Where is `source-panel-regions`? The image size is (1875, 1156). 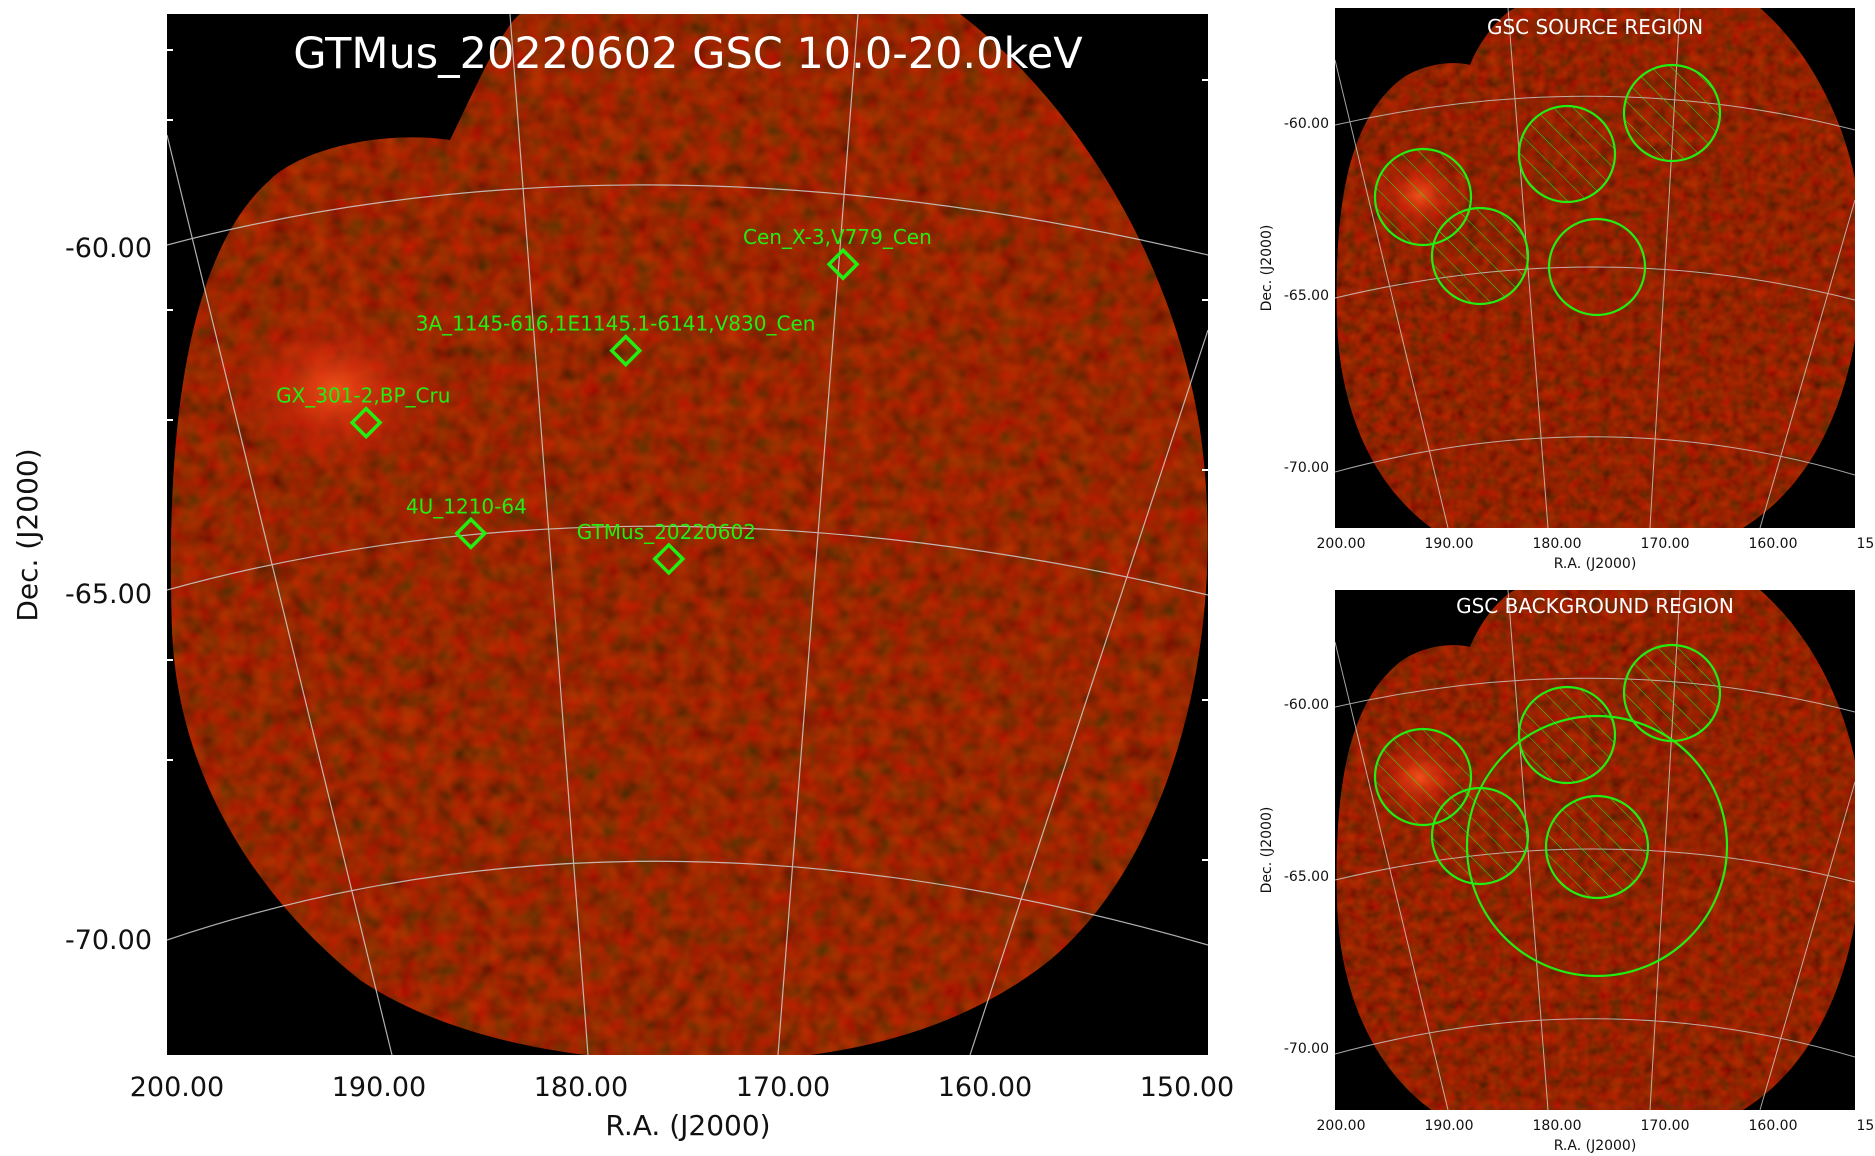
source-panel-regions is located at coordinates (1547, 190).